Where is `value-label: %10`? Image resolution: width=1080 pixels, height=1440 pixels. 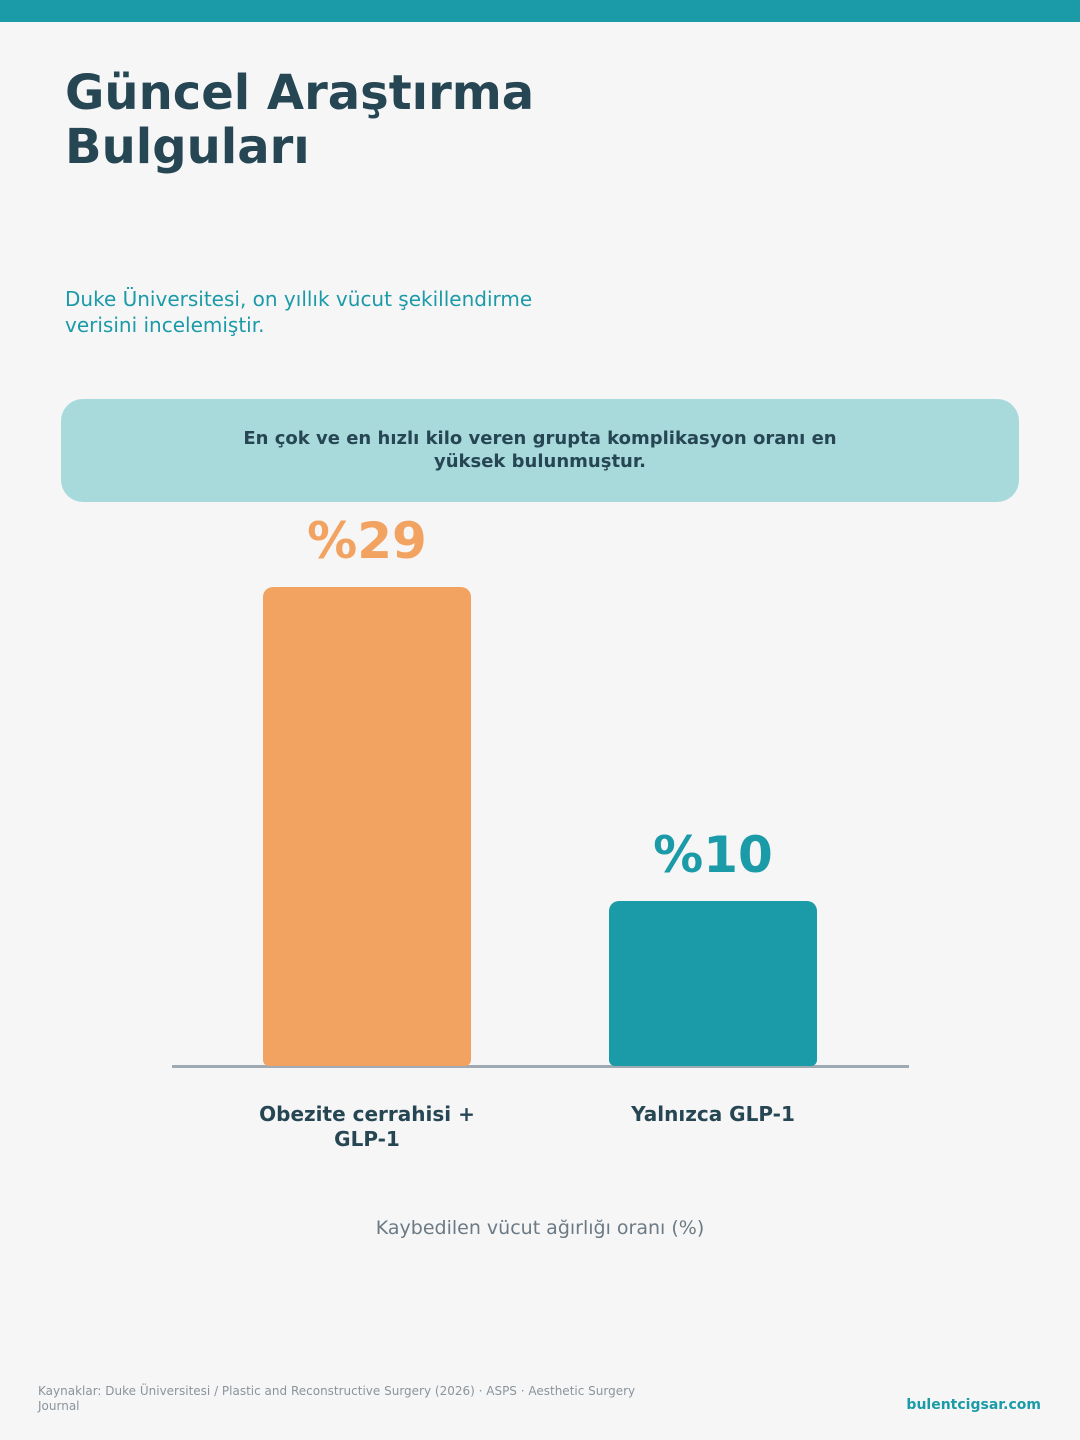 value-label: %10 is located at coordinates (713, 854).